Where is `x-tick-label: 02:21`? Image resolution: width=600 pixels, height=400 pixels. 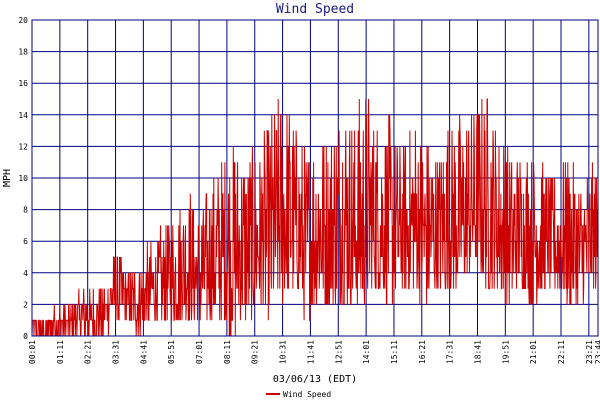
x-tick-label: 02:21 is located at coordinates (88, 352).